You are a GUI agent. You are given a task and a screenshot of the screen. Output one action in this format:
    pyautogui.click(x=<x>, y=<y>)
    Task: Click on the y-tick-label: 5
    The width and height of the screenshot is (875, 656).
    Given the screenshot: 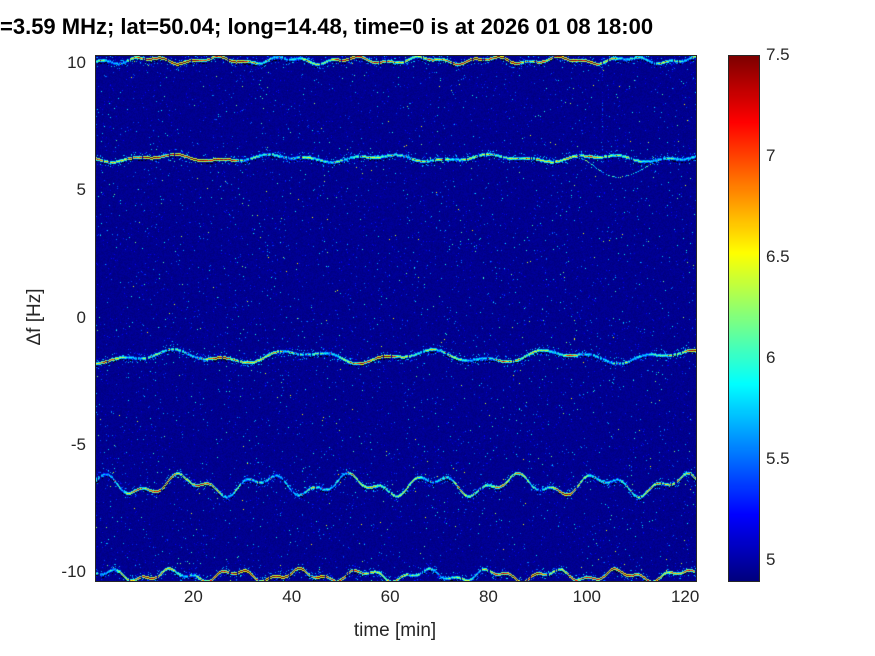 What is the action you would take?
    pyautogui.click(x=81, y=190)
    